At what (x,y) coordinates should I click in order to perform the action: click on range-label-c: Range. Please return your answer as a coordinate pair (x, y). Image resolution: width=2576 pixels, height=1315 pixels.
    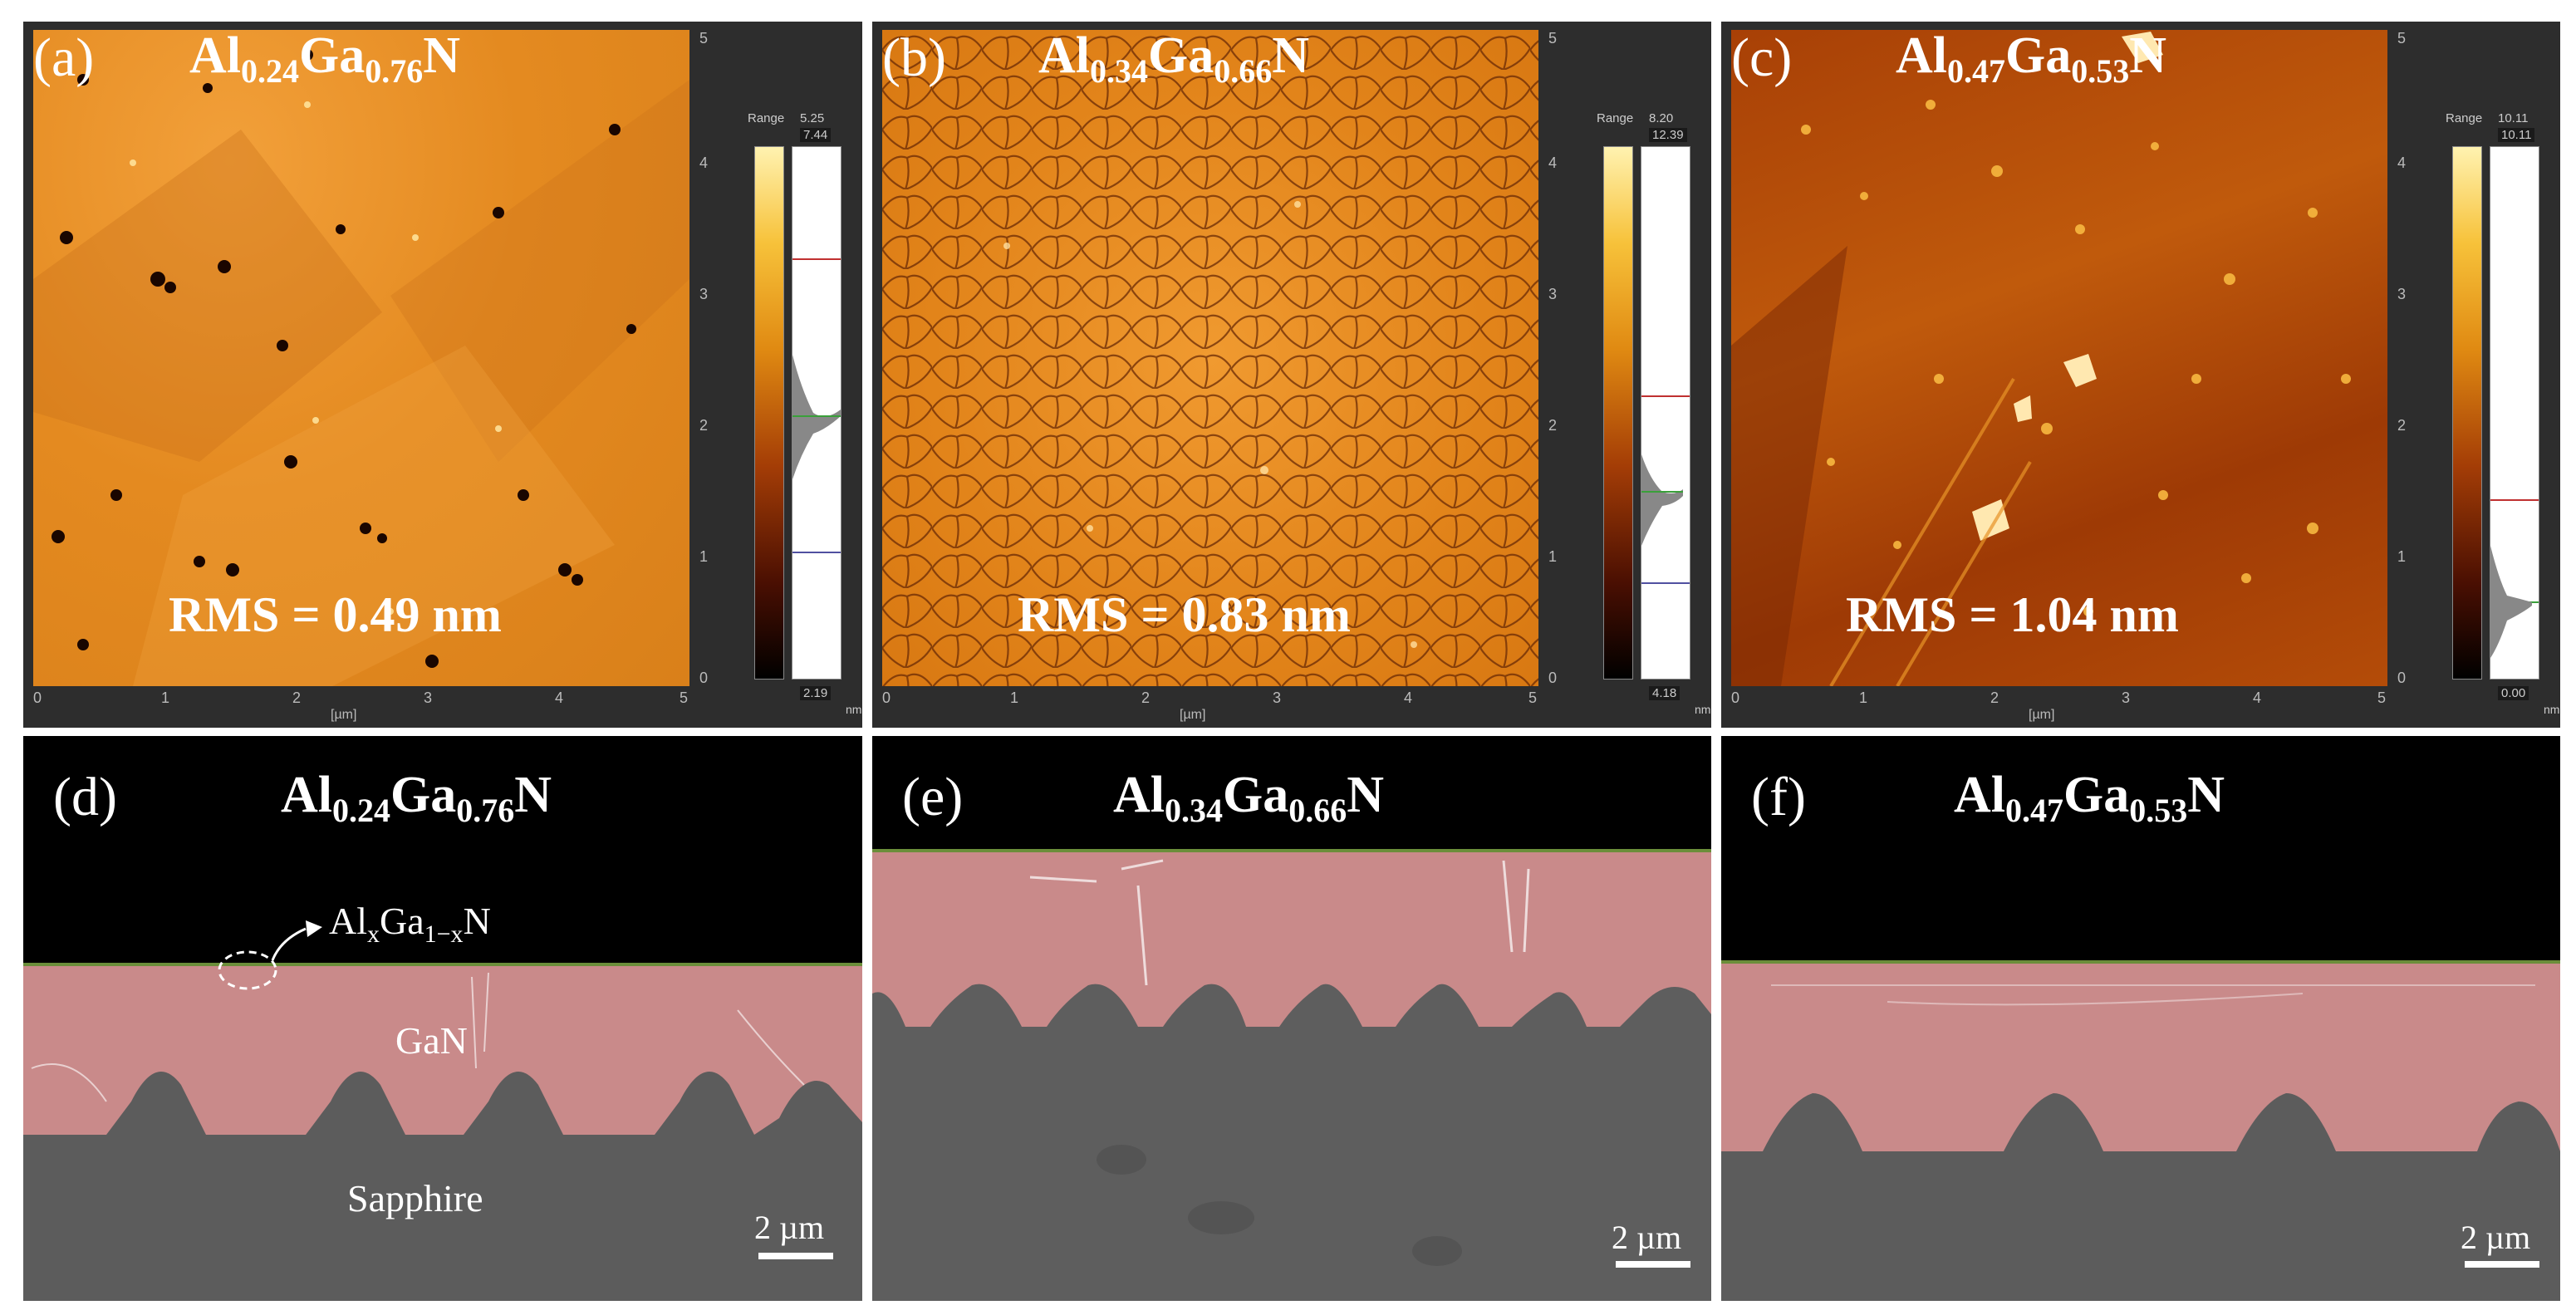
    Looking at the image, I should click on (2464, 118).